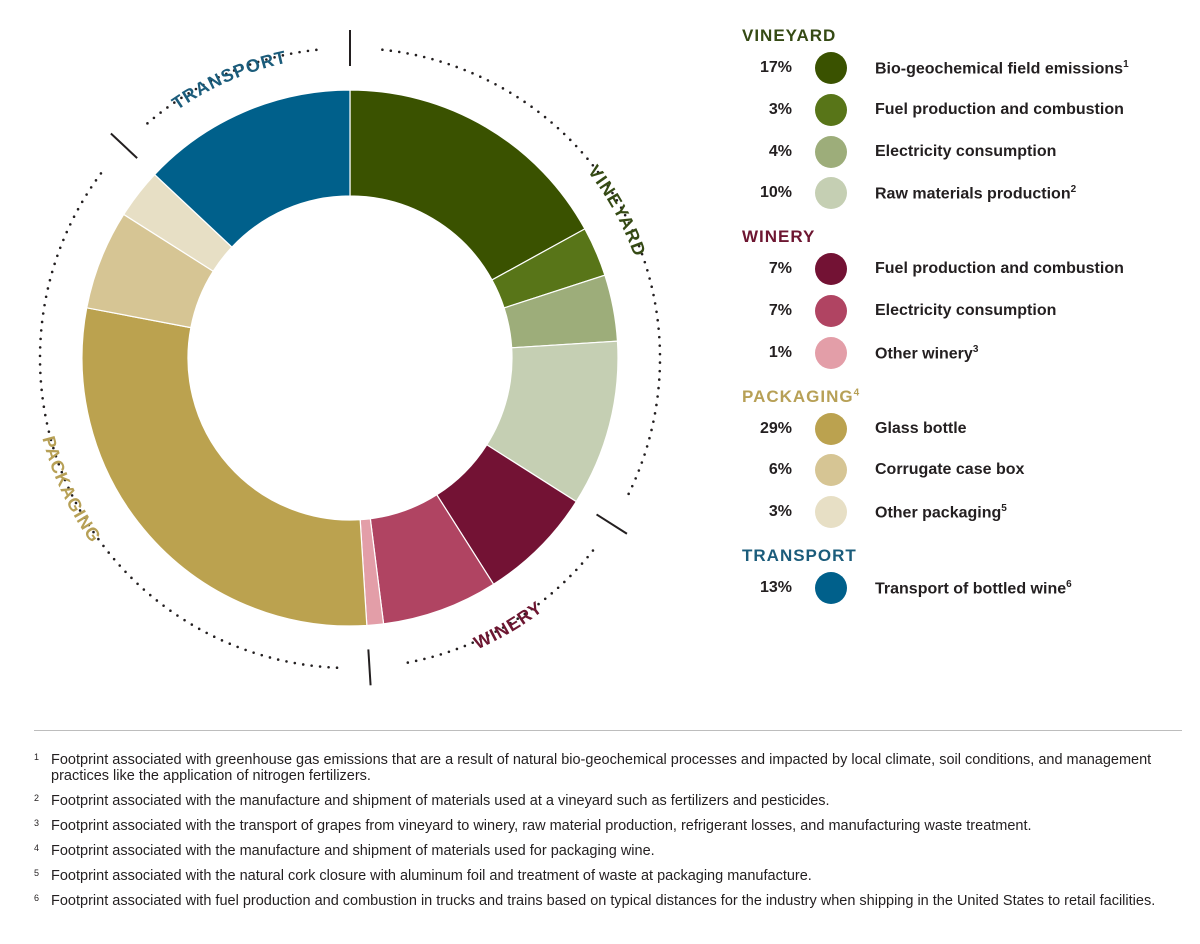  Describe the element at coordinates (232, 86) in the screenshot. I see `dotted-arc-transport` at that location.